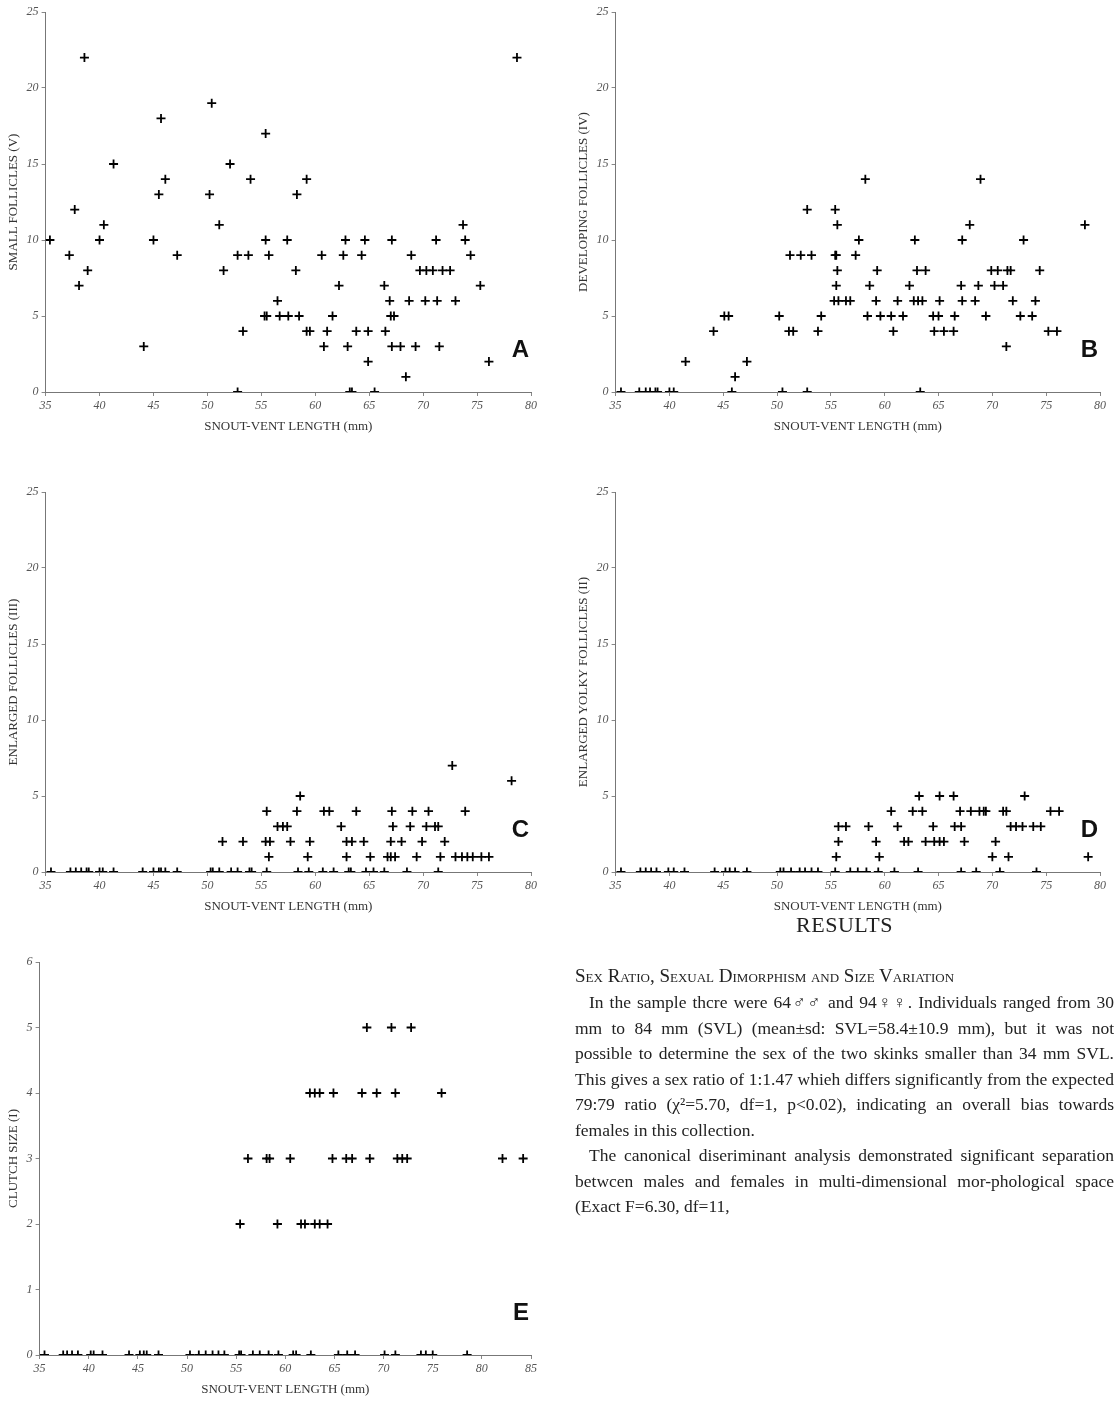 Image resolution: width=1114 pixels, height=1403 pixels. I want to click on y-axis-title: CLUTCH SIZE (I), so click(13, 1158).